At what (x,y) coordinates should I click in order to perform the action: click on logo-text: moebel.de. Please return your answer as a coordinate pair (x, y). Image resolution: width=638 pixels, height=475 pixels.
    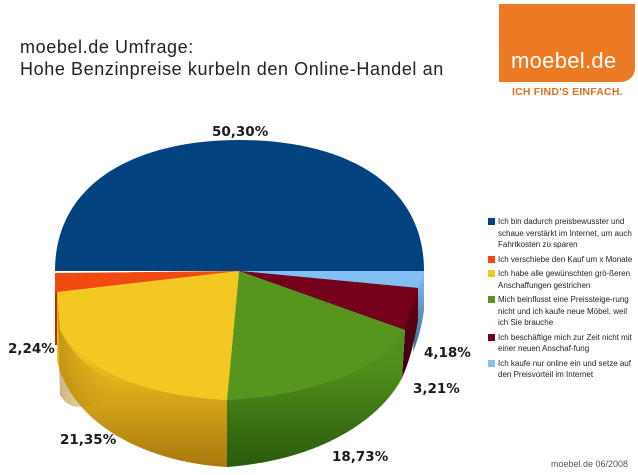
    Looking at the image, I should click on (564, 60).